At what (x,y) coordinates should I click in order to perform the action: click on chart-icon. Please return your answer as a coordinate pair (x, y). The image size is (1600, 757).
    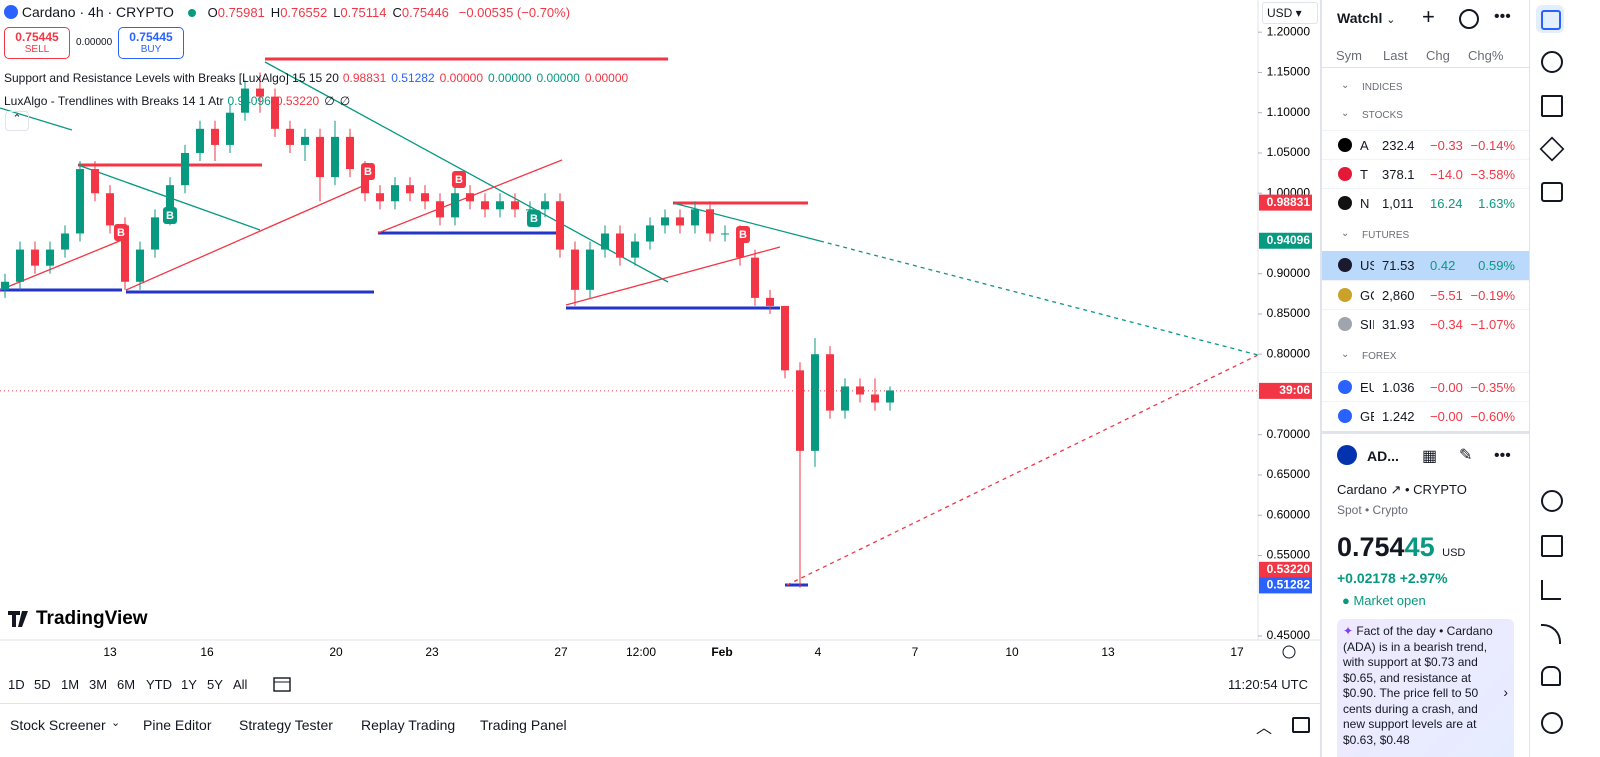
    Looking at the image, I should click on (1469, 19).